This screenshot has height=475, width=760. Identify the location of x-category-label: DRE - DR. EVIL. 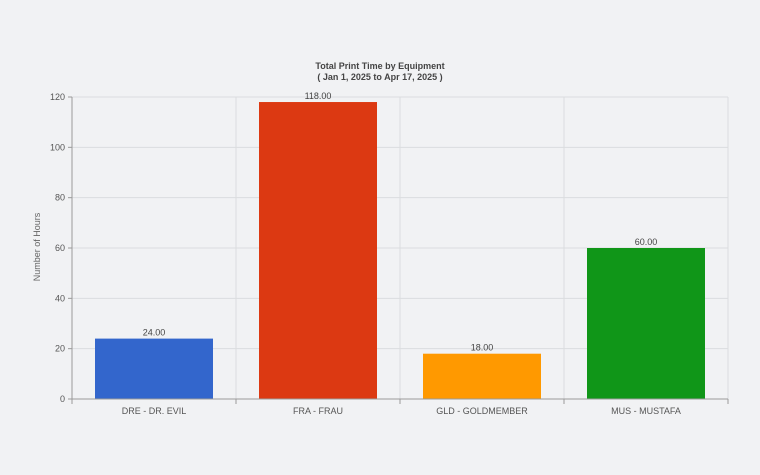
(154, 411).